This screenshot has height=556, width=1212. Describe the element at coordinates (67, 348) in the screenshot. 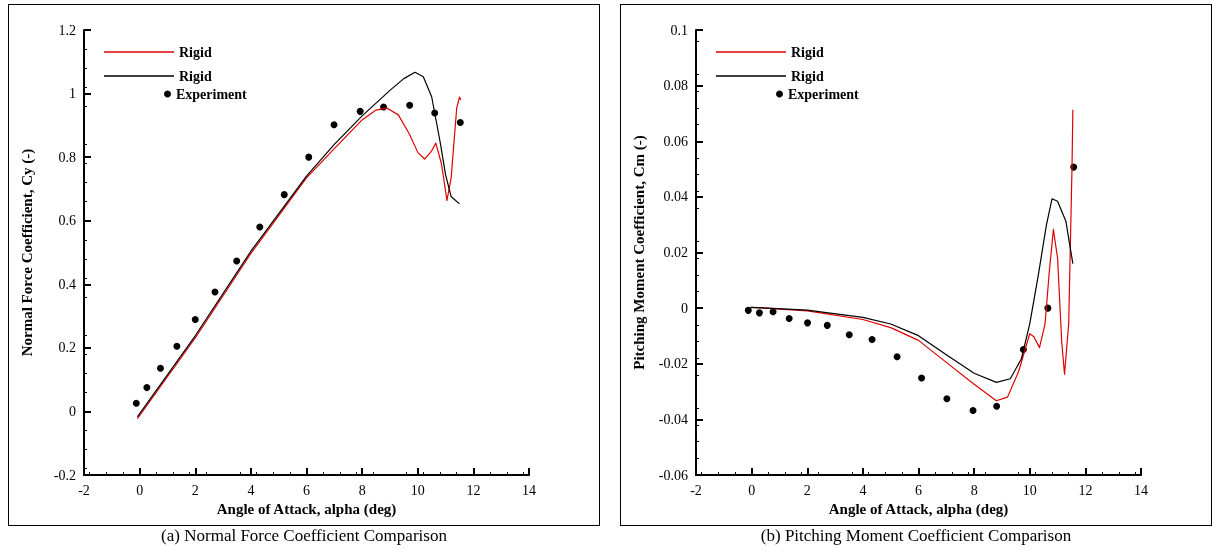

I see `y-tick-label: 0.2` at that location.